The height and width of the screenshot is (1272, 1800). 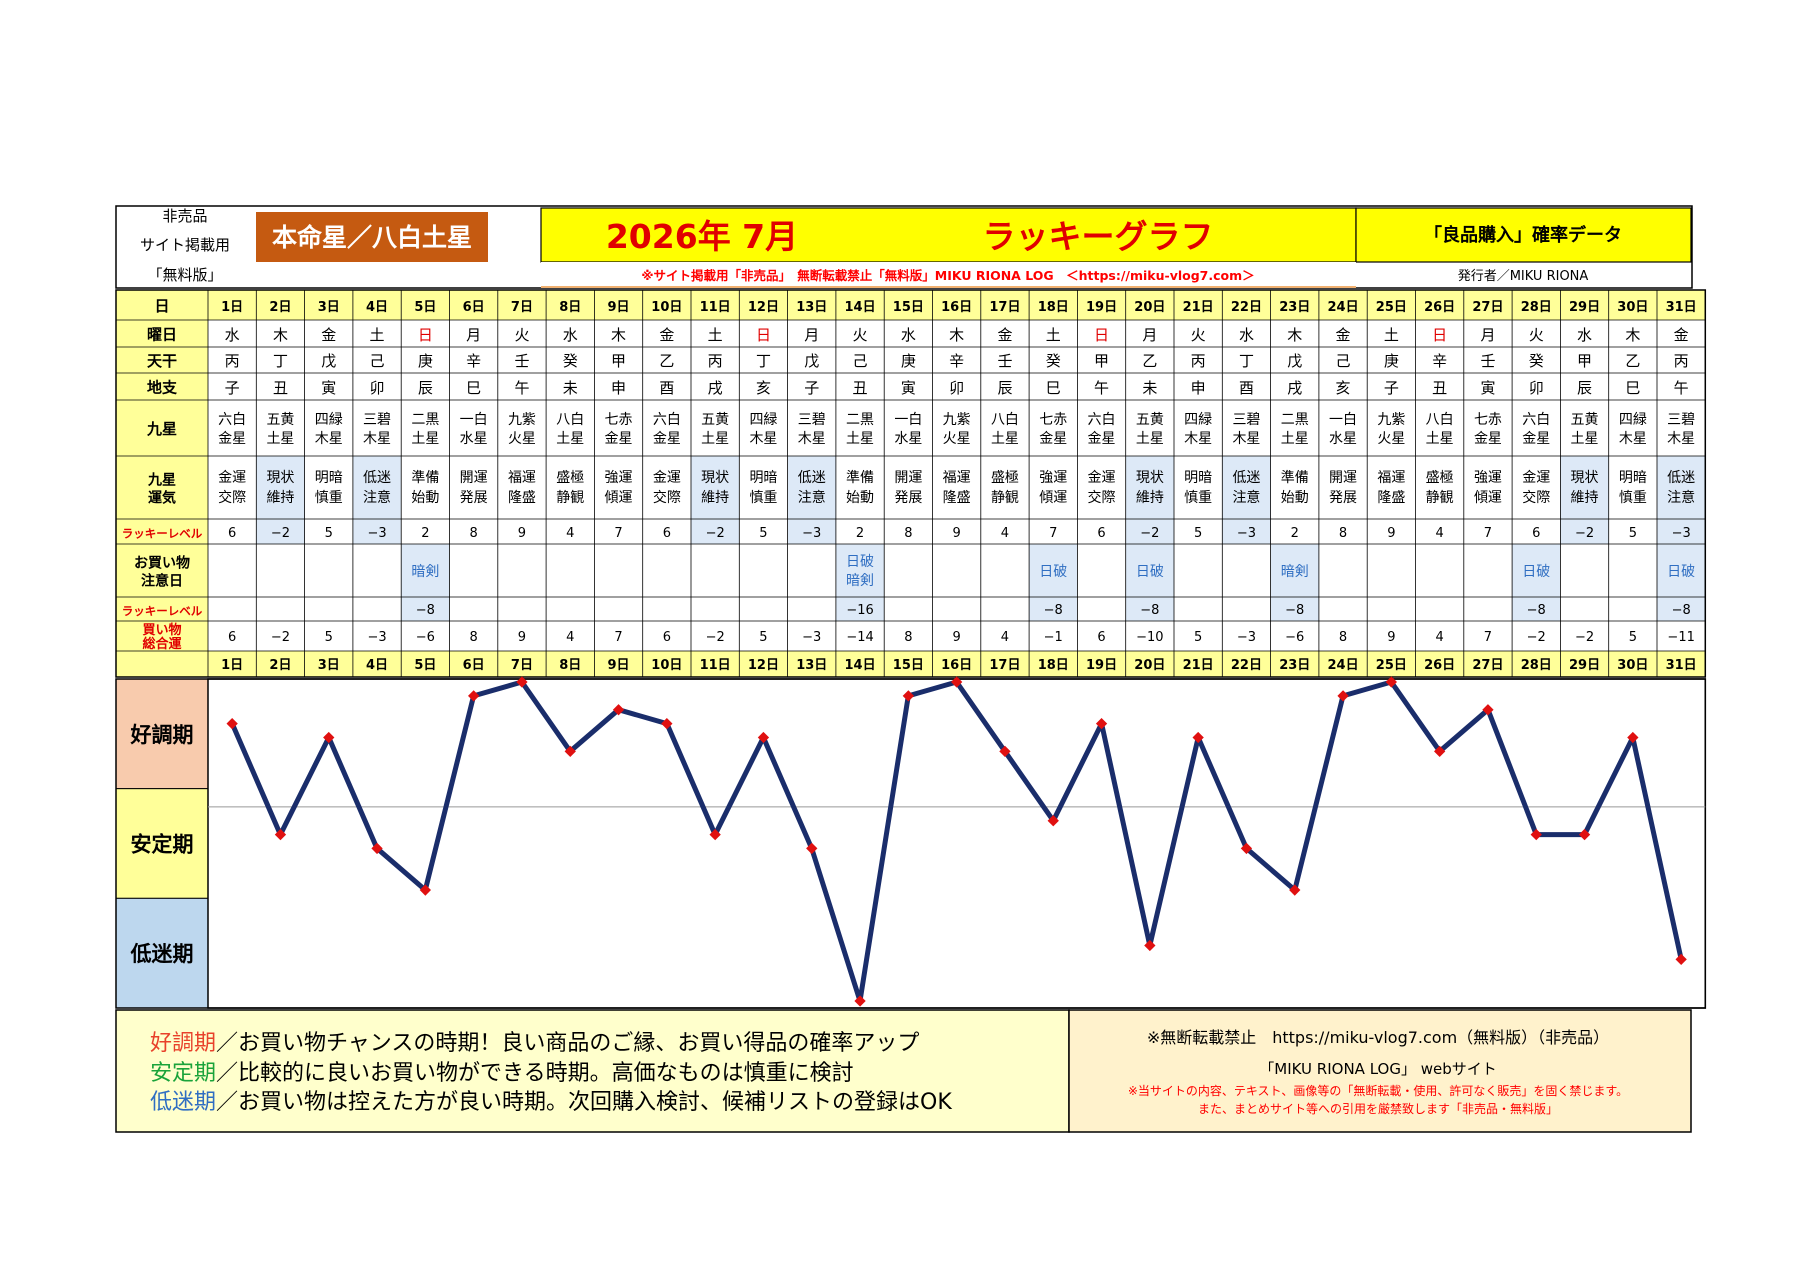 I want to click on row-body-branch, so click(x=957, y=386).